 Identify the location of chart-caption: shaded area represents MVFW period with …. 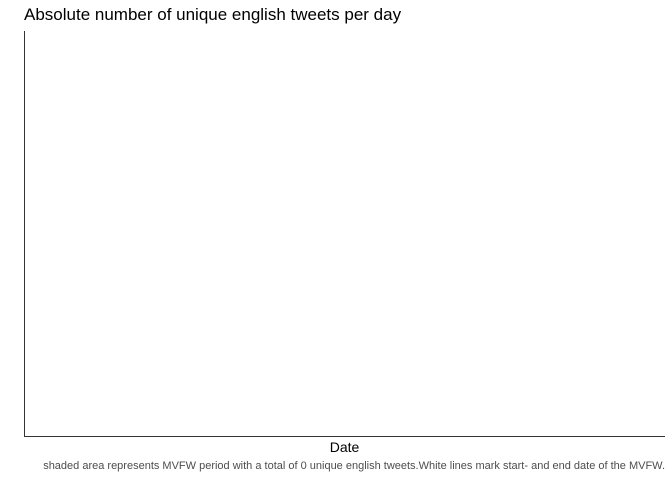
(354, 466).